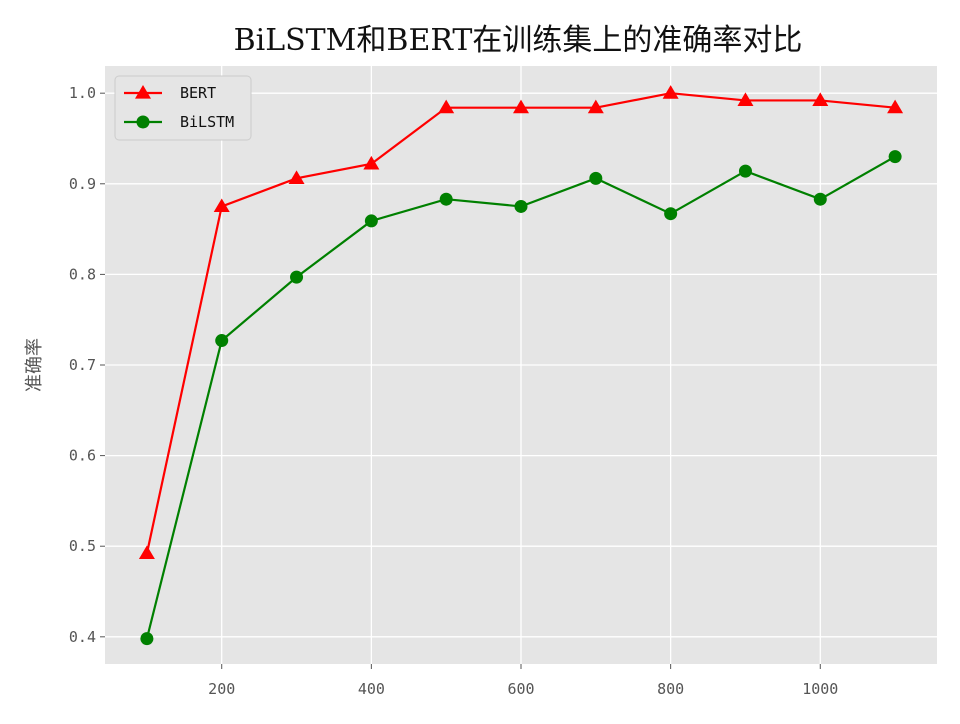 Image resolution: width=960 pixels, height=724 pixels. What do you see at coordinates (143, 122) in the screenshot?
I see `legend-marker-bilstm` at bounding box center [143, 122].